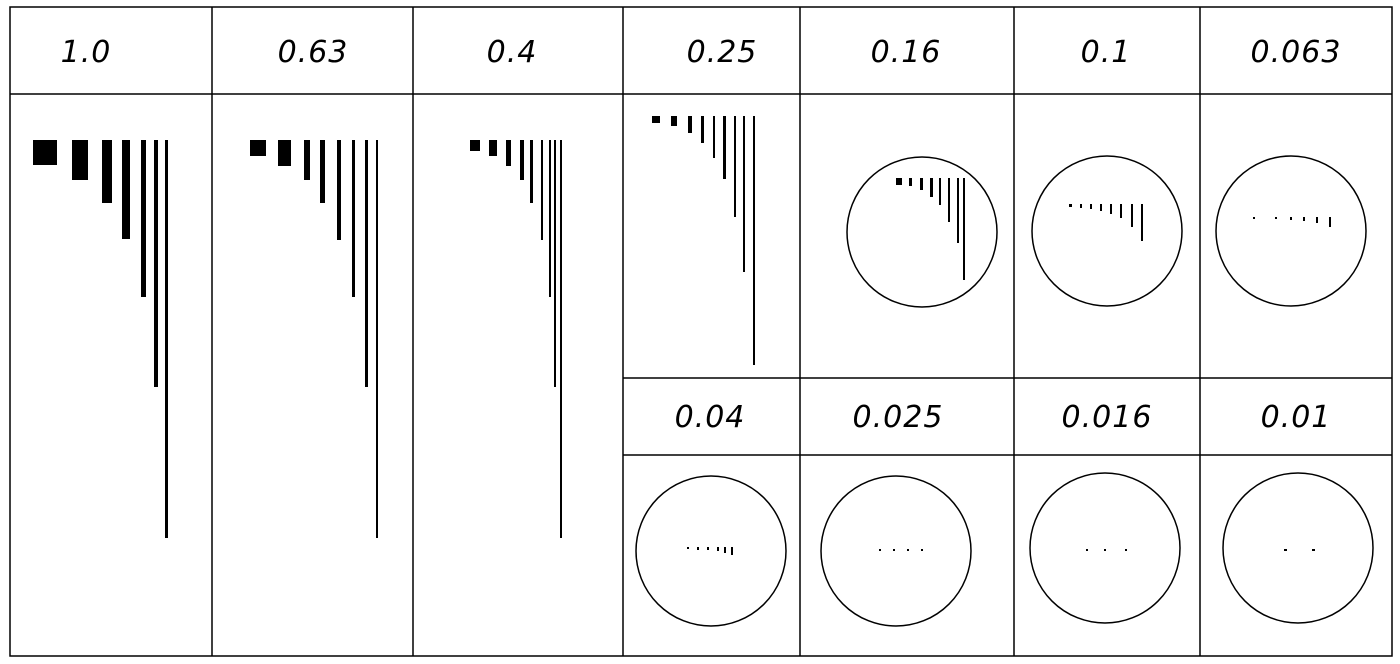 The width and height of the screenshot is (1400, 664). What do you see at coordinates (313, 52) in the screenshot?
I see `label-0-63: 0.63` at bounding box center [313, 52].